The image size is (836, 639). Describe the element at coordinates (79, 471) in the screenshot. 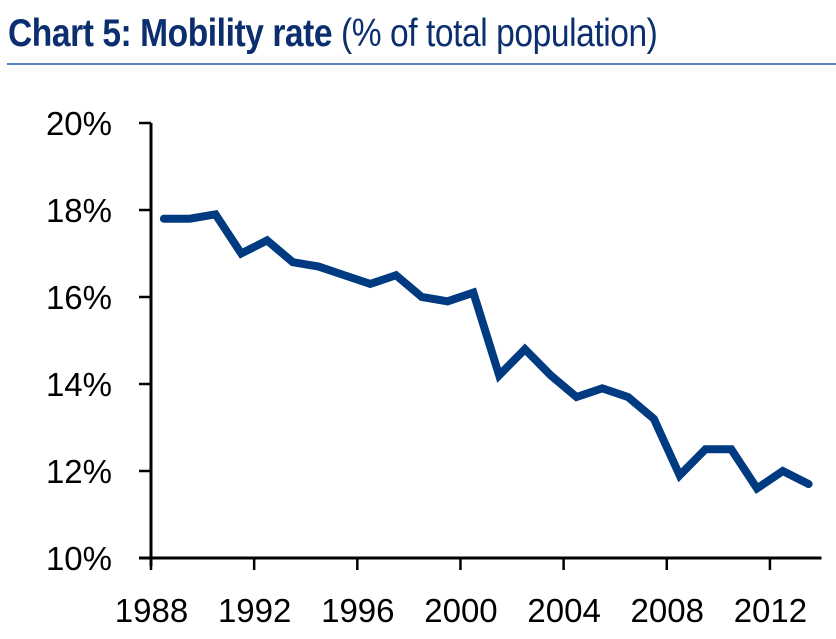

I see `y-tick-label: 12%` at that location.